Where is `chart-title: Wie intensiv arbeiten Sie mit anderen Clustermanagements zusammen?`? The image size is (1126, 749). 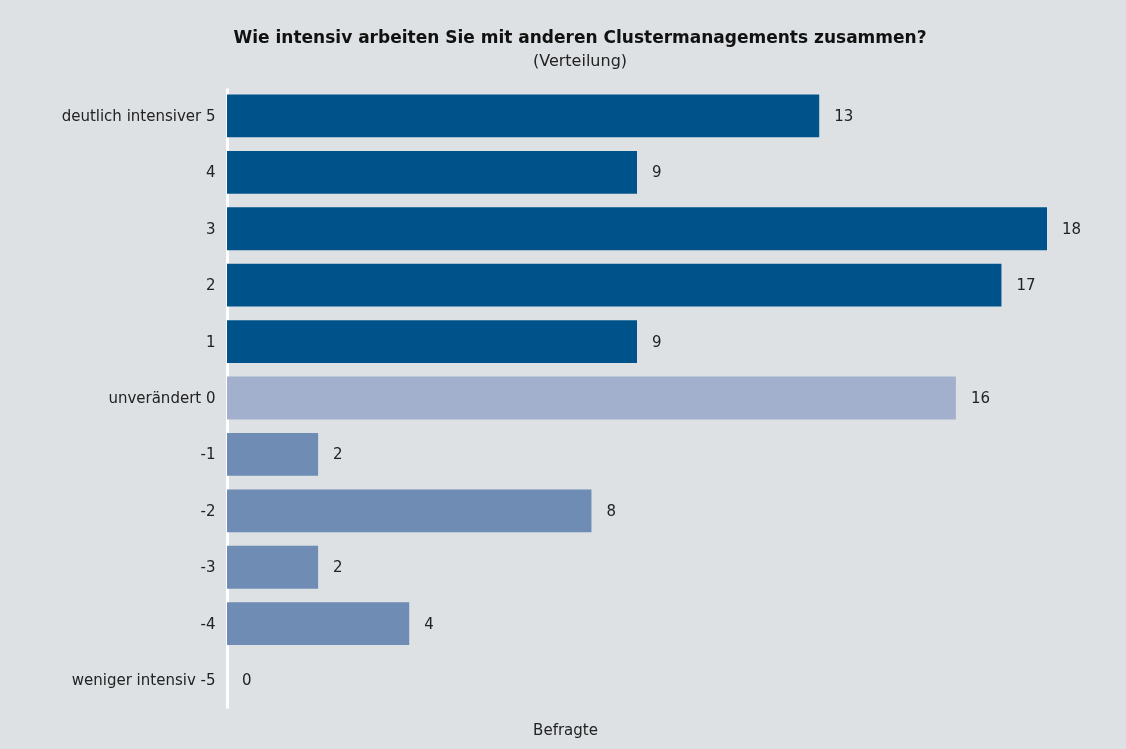
chart-title: Wie intensiv arbeiten Sie mit anderen Clustermanagements zusammen? is located at coordinates (580, 37).